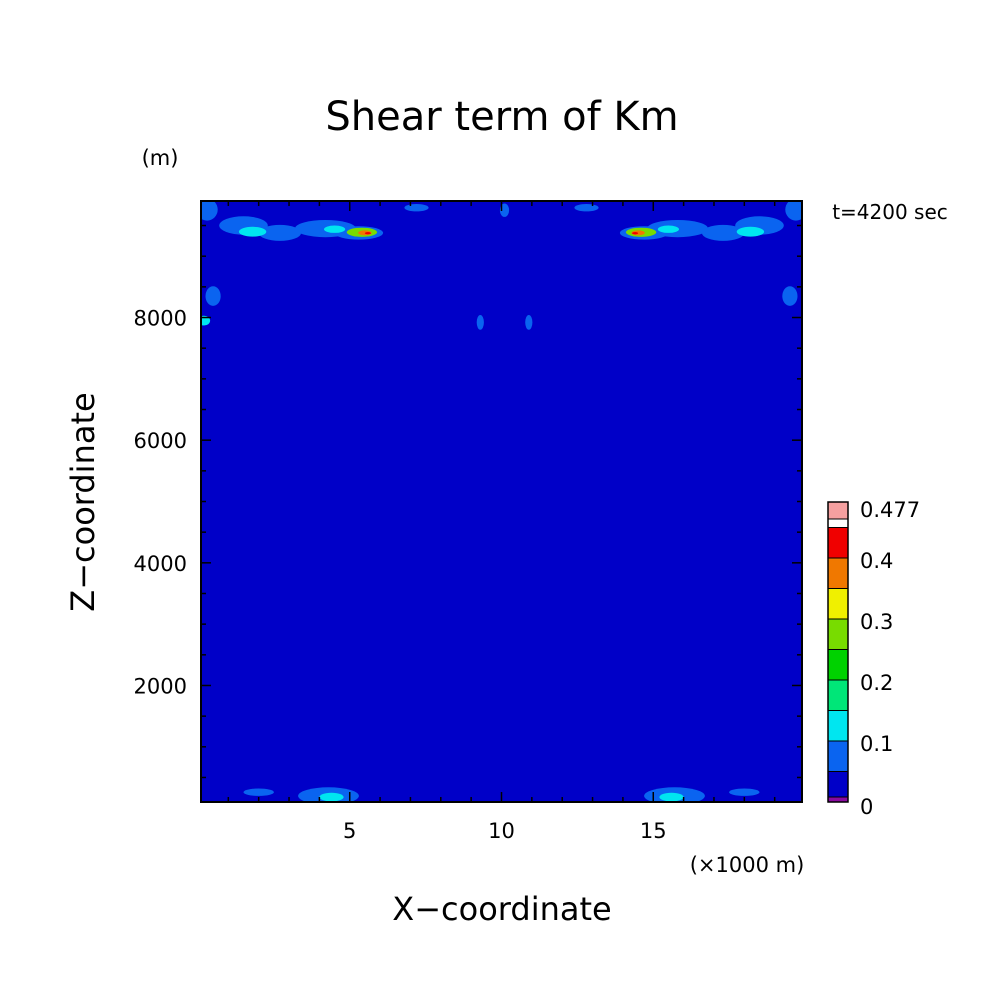  I want to click on y-tick-label: 8000, so click(160, 319).